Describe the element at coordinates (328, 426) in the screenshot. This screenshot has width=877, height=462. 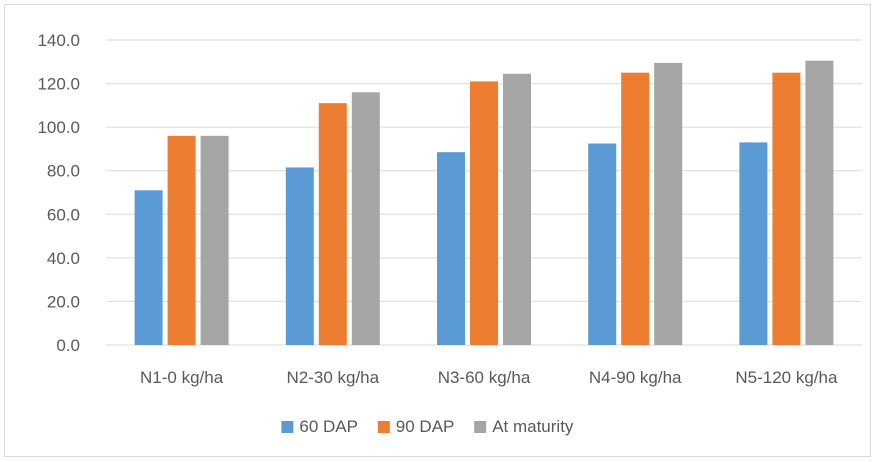
I see `legend-label: 60 DAP` at that location.